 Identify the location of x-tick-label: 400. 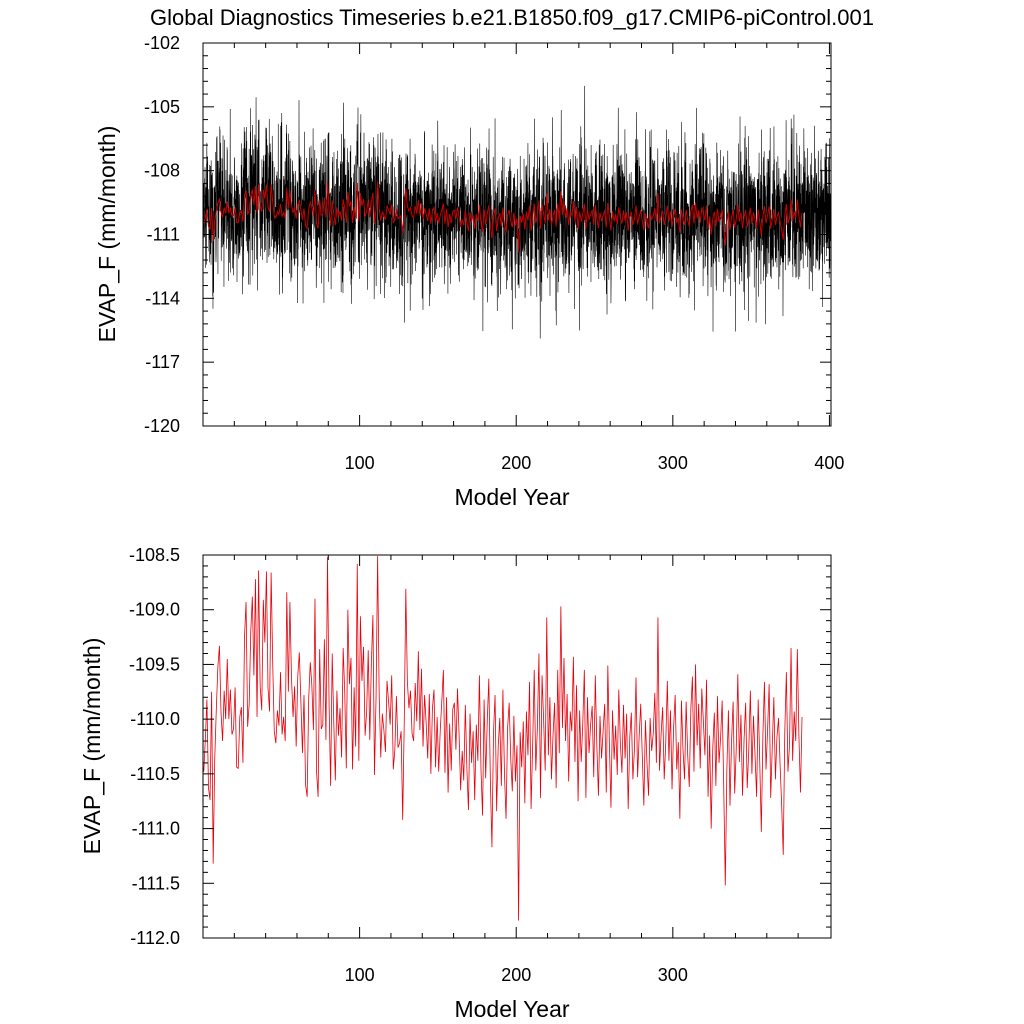
(829, 463).